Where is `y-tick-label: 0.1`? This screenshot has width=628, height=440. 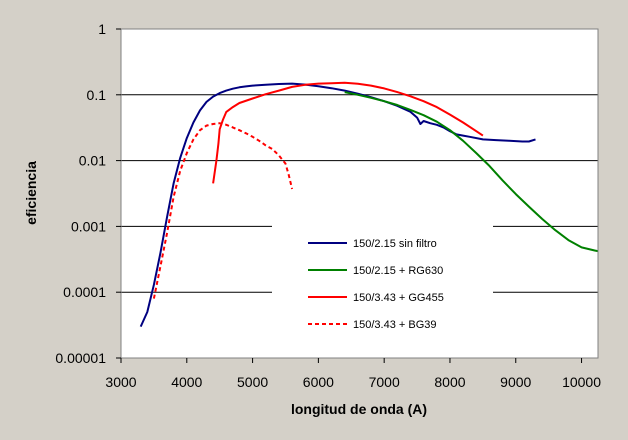
y-tick-label: 0.1 is located at coordinates (97, 95).